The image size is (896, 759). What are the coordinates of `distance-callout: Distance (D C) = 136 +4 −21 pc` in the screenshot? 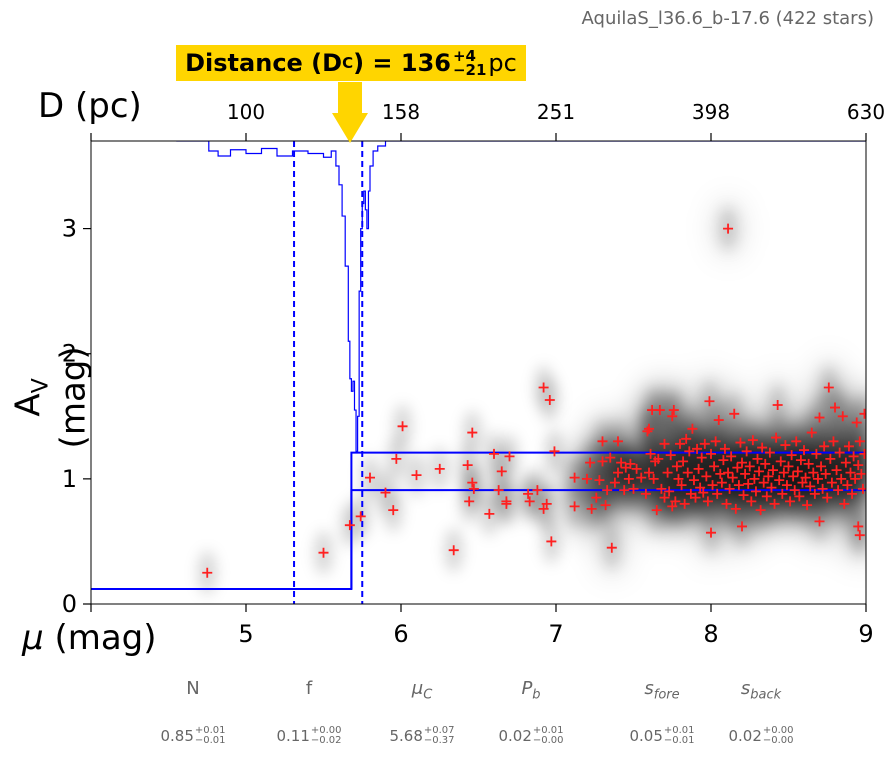 It's located at (351, 63).